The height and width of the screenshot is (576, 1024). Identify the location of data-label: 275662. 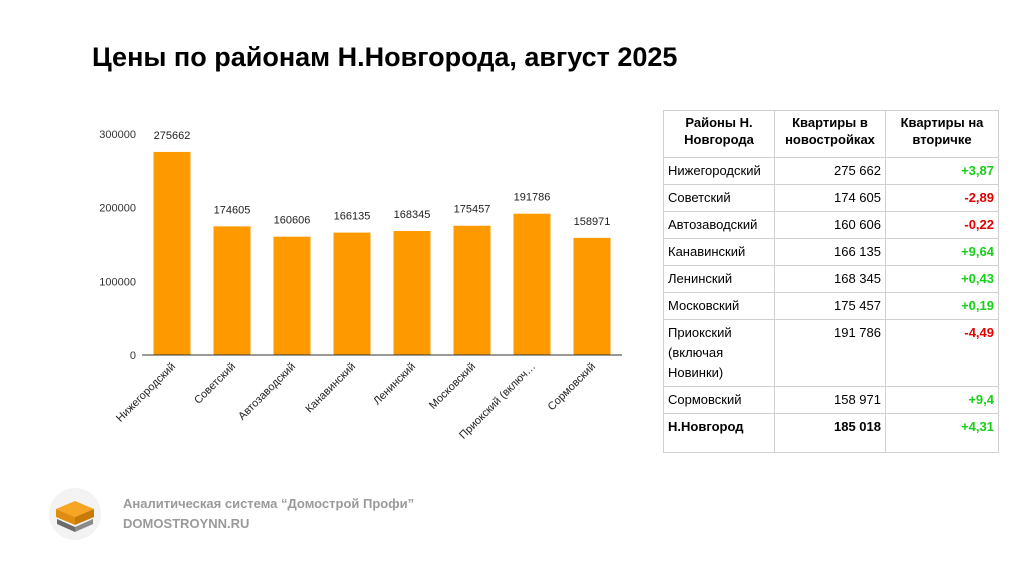
(172, 136).